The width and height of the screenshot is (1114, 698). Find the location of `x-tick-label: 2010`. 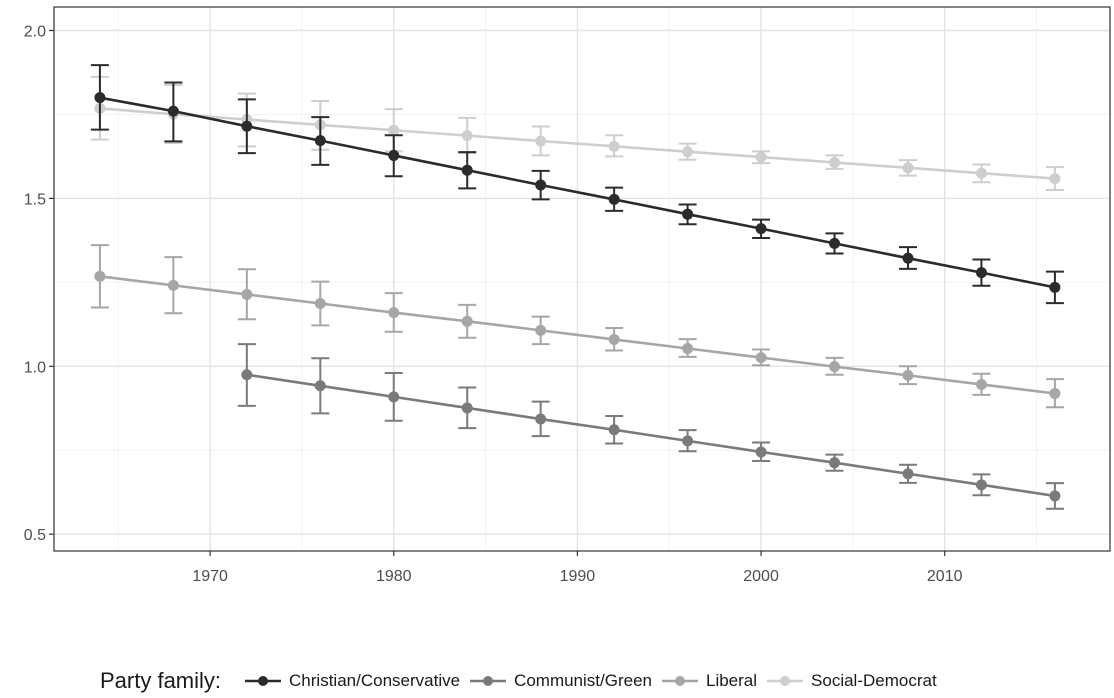

x-tick-label: 2010 is located at coordinates (945, 576).